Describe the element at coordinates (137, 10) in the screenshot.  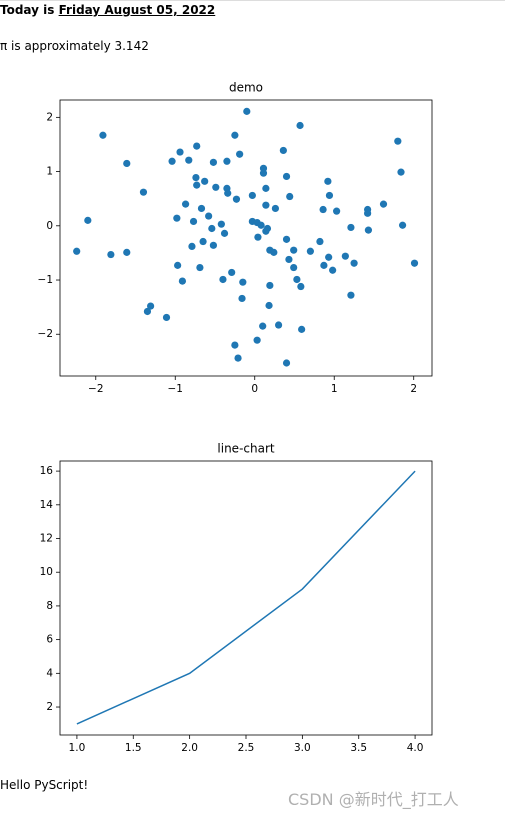
I see `date: Friday August 05, 2022` at that location.